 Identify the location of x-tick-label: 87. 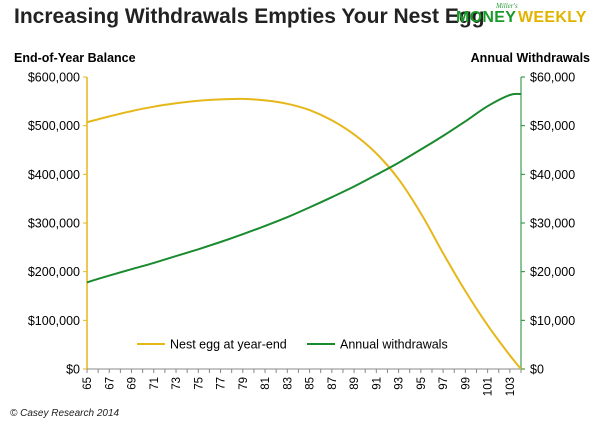
(333, 383).